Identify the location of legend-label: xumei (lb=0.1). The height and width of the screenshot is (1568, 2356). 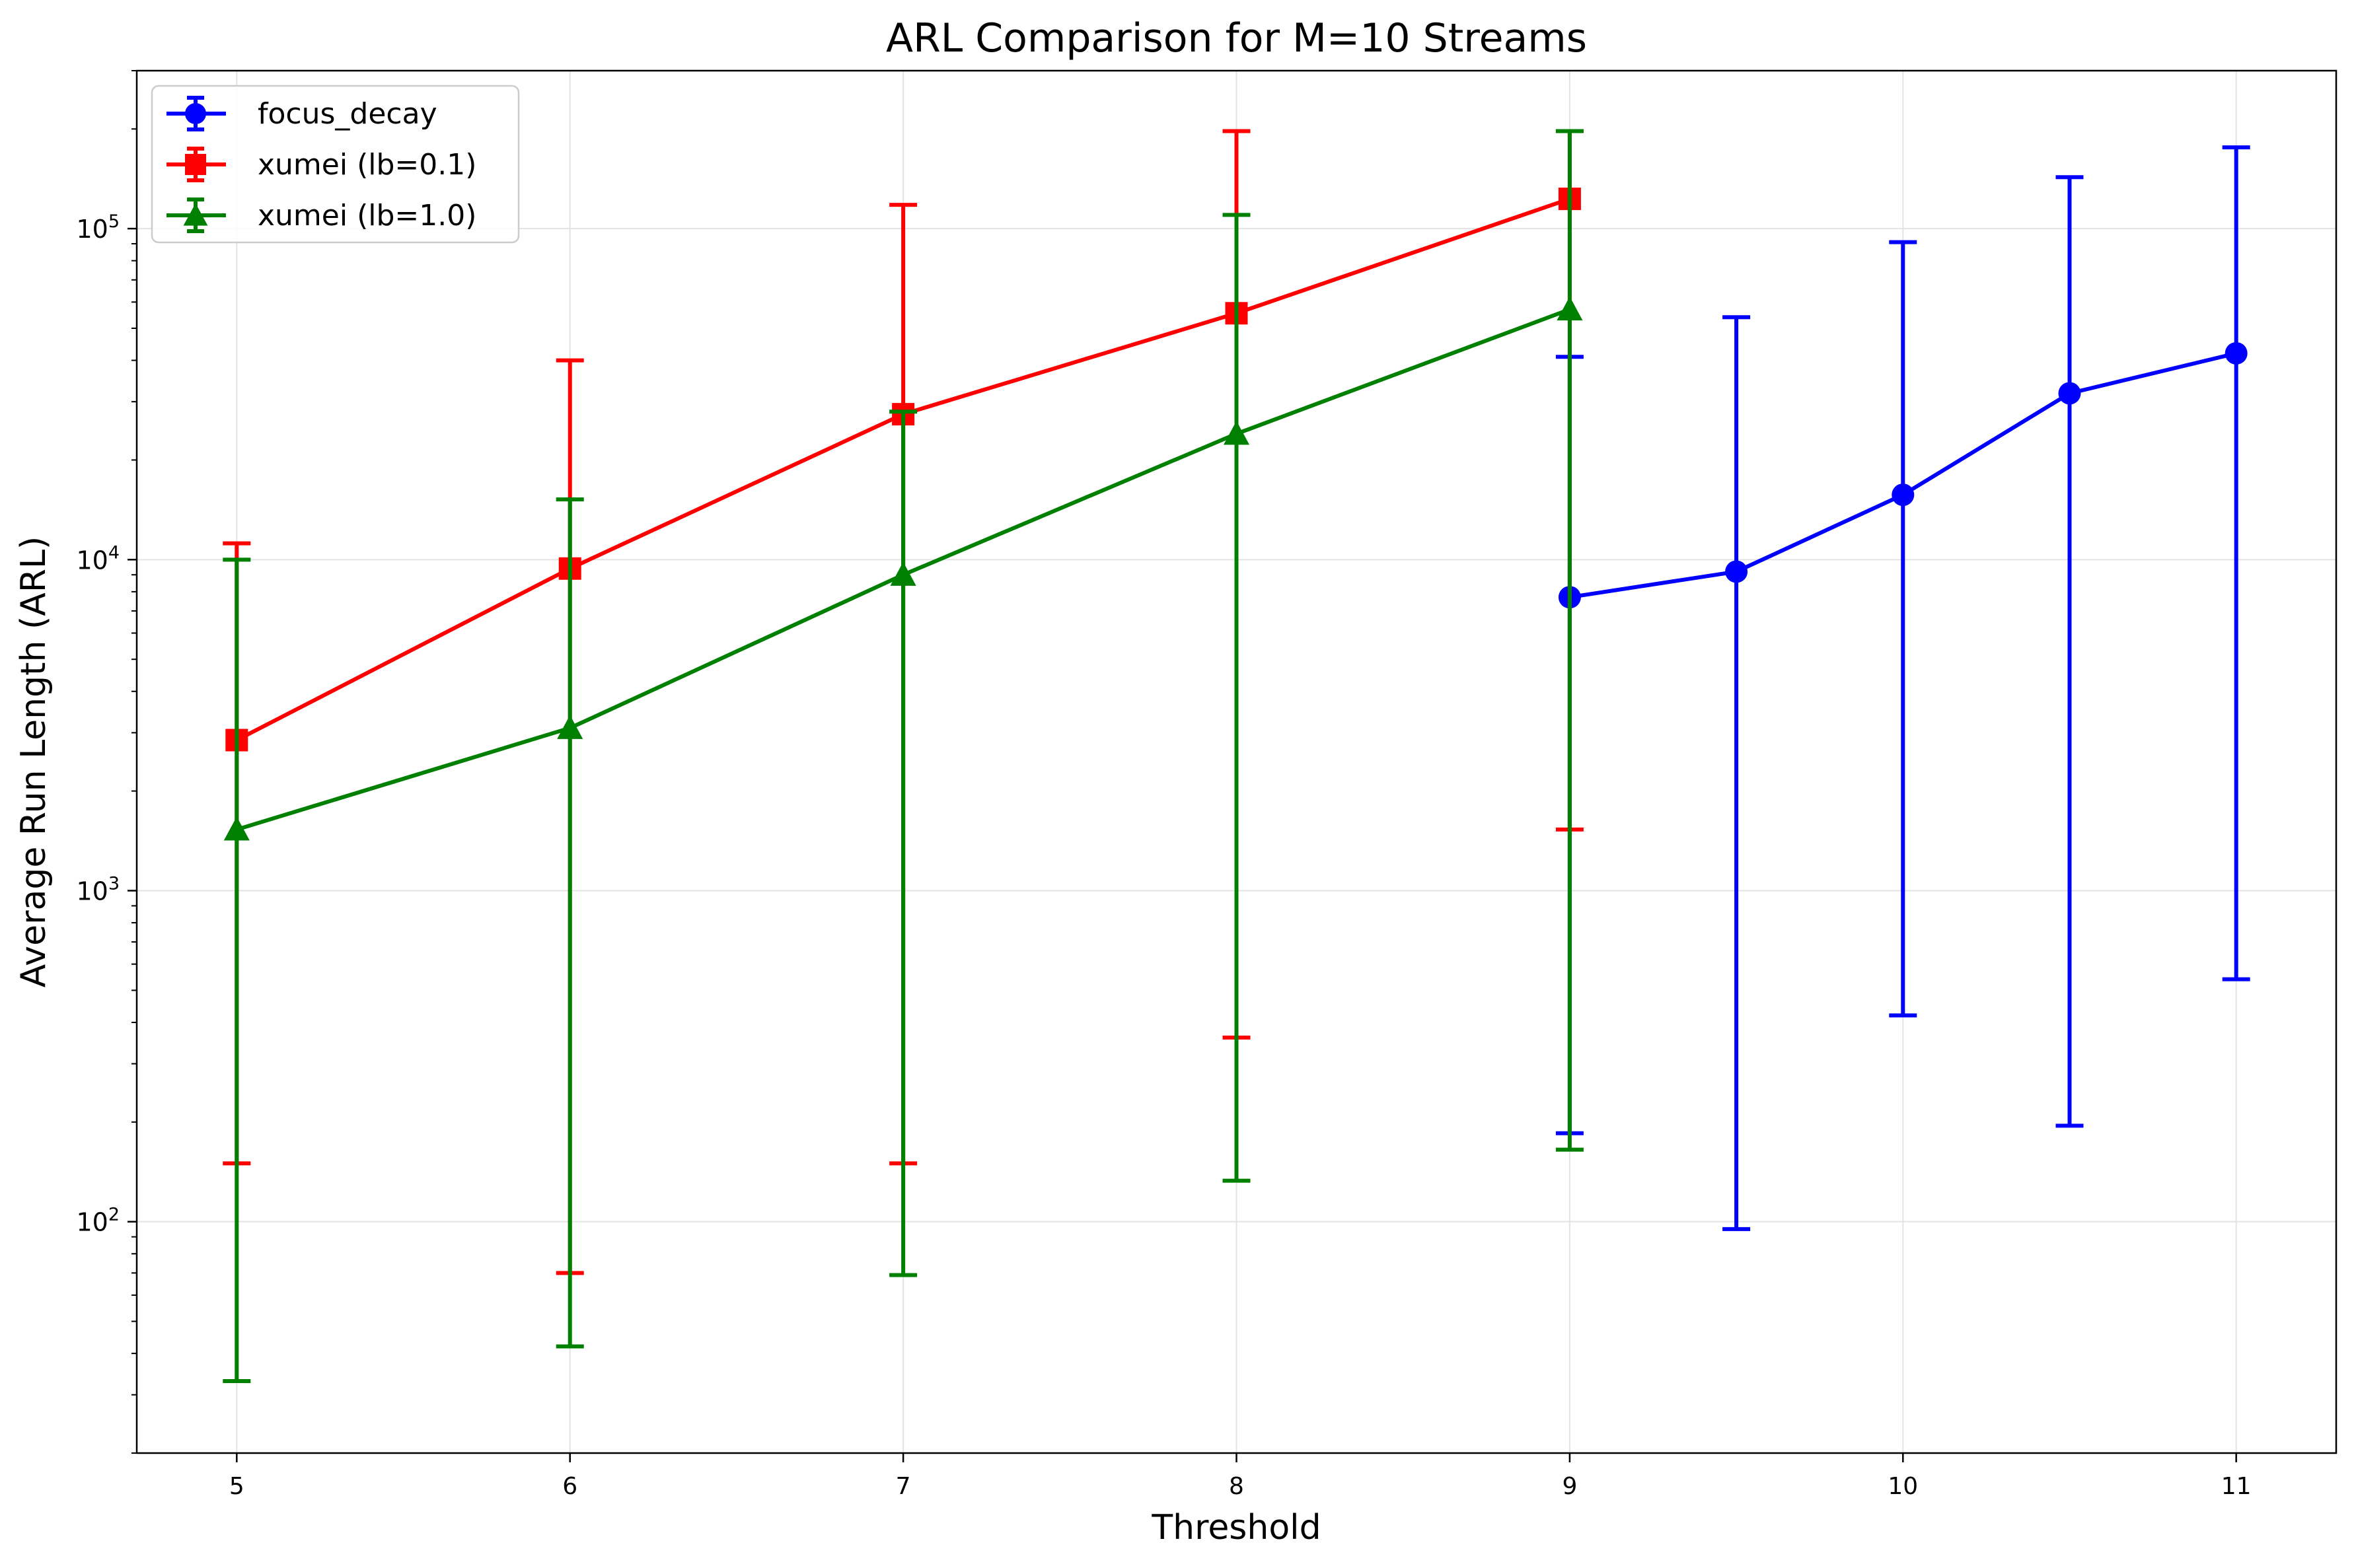
(367, 165).